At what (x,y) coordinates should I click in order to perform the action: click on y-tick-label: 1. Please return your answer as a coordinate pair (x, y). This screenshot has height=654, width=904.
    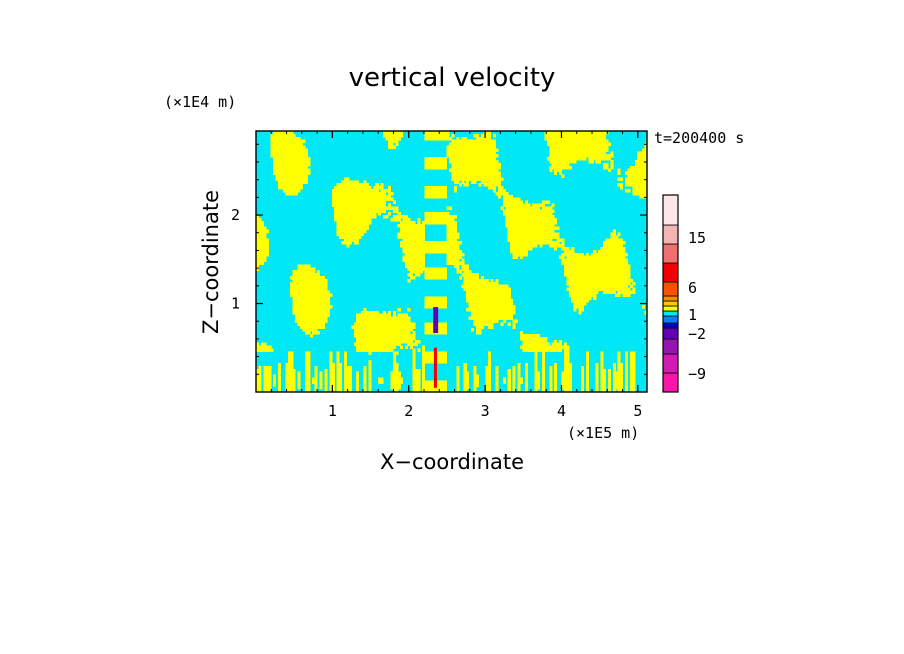
    Looking at the image, I should click on (235, 304).